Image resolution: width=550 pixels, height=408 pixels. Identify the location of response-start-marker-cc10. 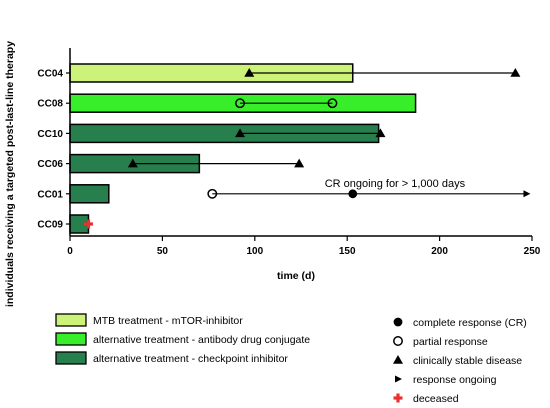
(240, 133).